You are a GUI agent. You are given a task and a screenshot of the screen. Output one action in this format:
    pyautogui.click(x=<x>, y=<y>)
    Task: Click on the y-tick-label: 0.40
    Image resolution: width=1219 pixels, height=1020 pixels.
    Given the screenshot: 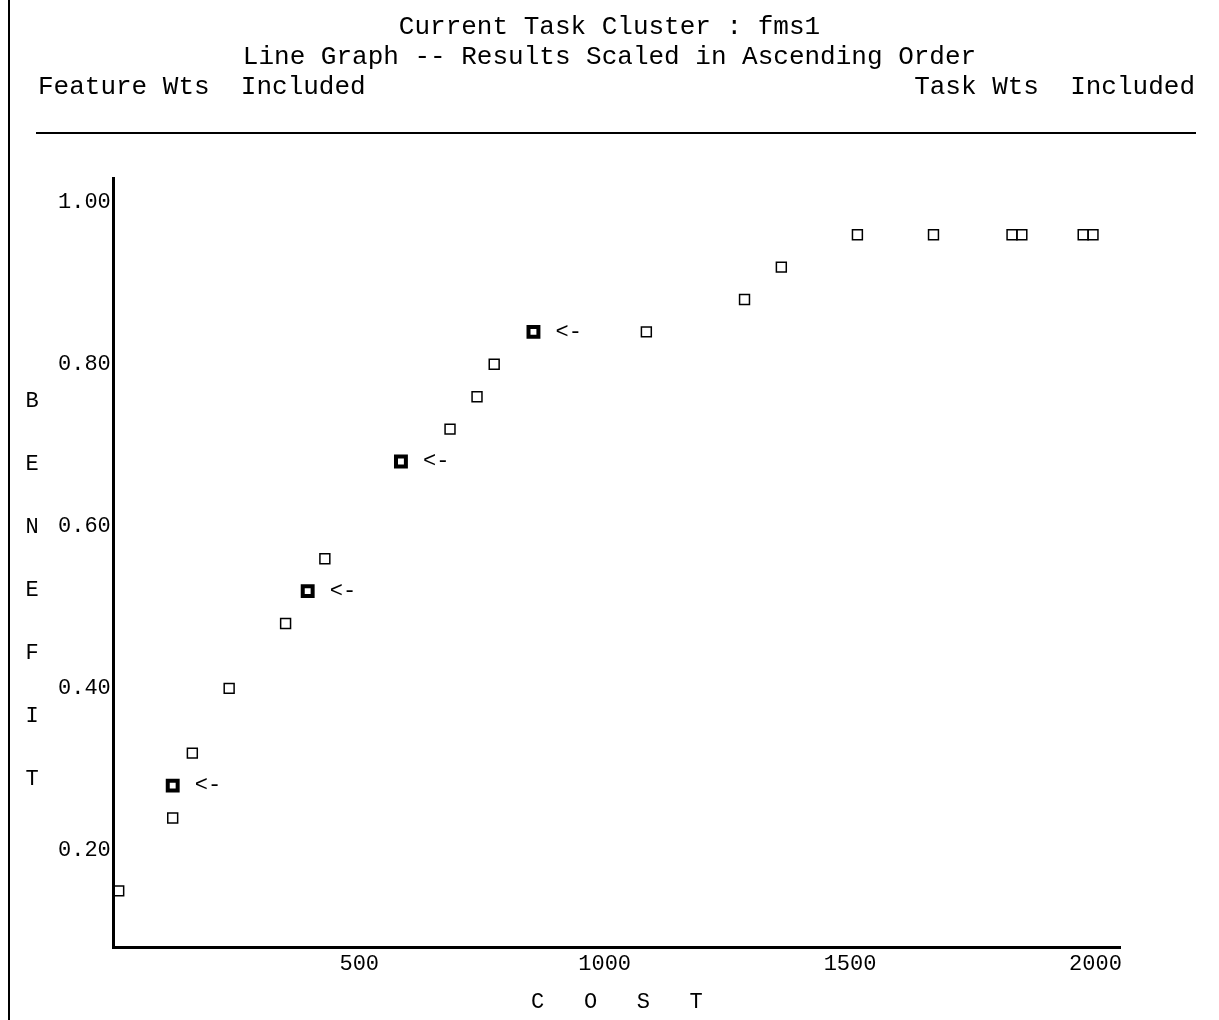 What is the action you would take?
    pyautogui.click(x=84, y=689)
    